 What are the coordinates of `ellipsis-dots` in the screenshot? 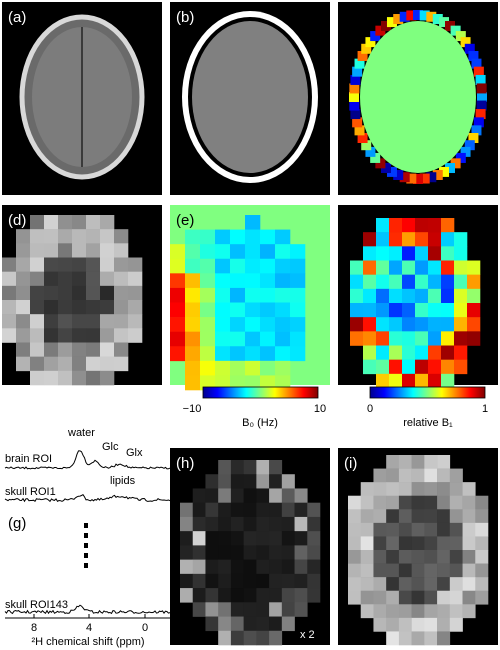 It's located at (86, 545).